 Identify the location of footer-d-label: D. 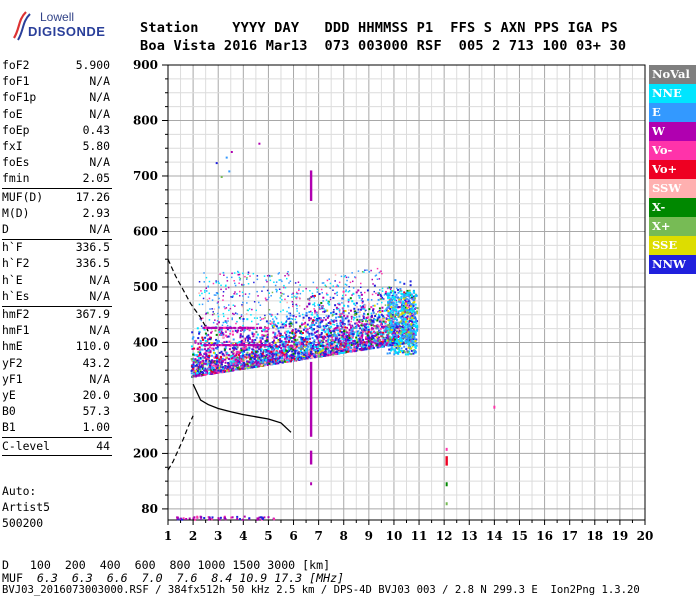
(5, 565).